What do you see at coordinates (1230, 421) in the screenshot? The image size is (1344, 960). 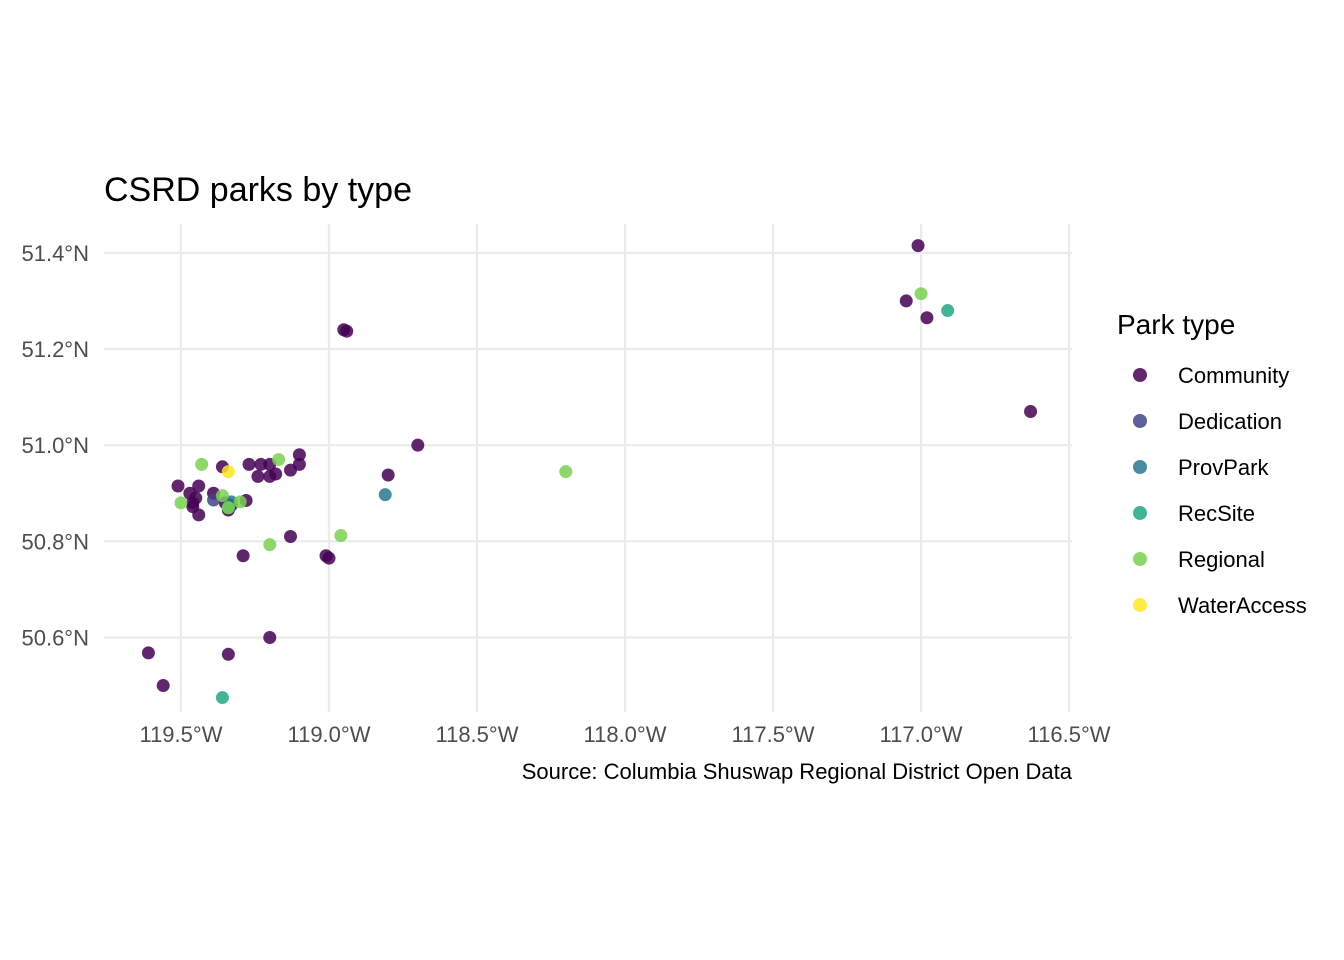 I see `legend-label: Dedication` at bounding box center [1230, 421].